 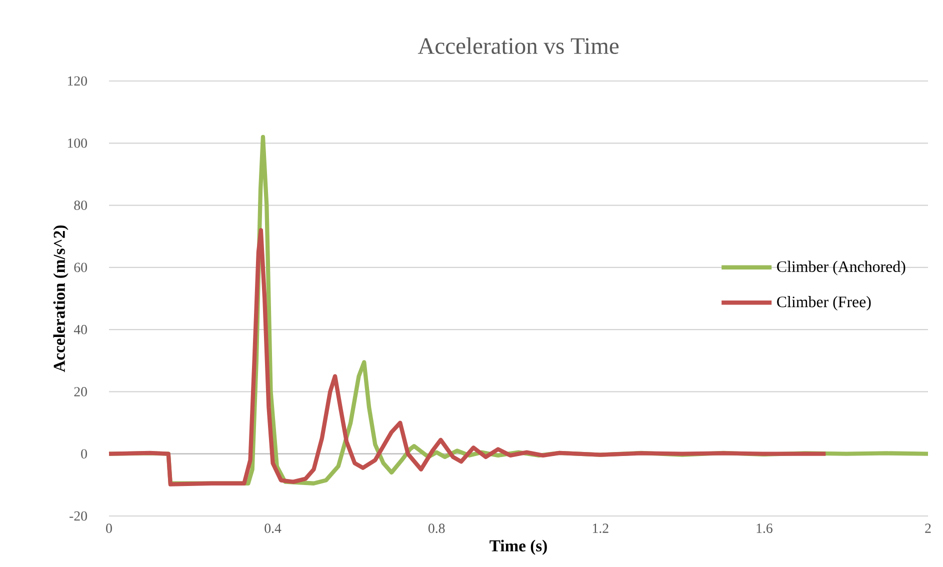 What do you see at coordinates (77, 143) in the screenshot?
I see `y-tick-label: 100` at bounding box center [77, 143].